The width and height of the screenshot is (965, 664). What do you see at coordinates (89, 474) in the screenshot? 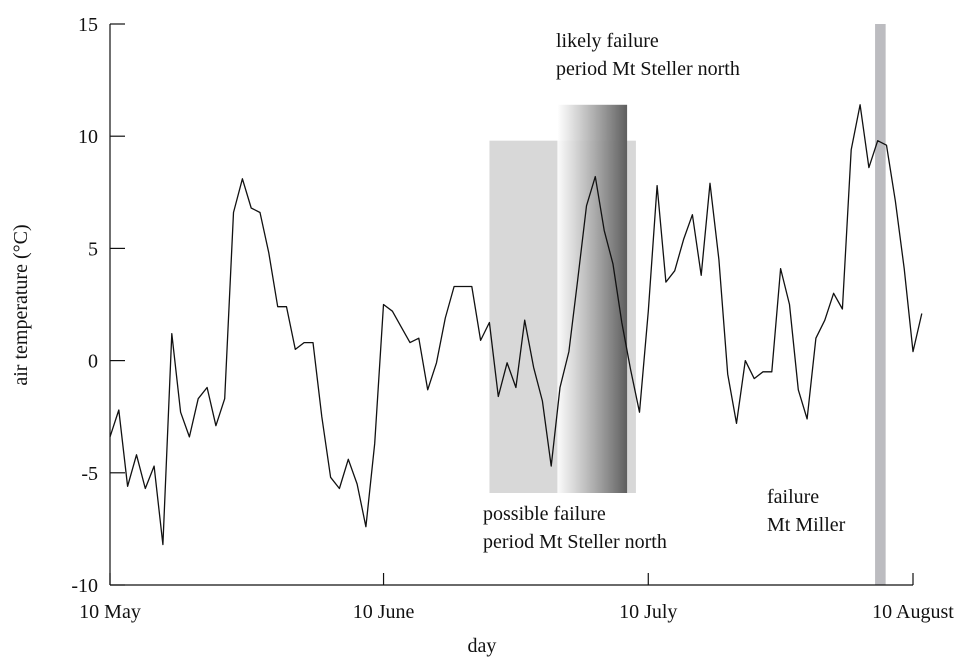
I see `y-tick-label: -5` at bounding box center [89, 474].